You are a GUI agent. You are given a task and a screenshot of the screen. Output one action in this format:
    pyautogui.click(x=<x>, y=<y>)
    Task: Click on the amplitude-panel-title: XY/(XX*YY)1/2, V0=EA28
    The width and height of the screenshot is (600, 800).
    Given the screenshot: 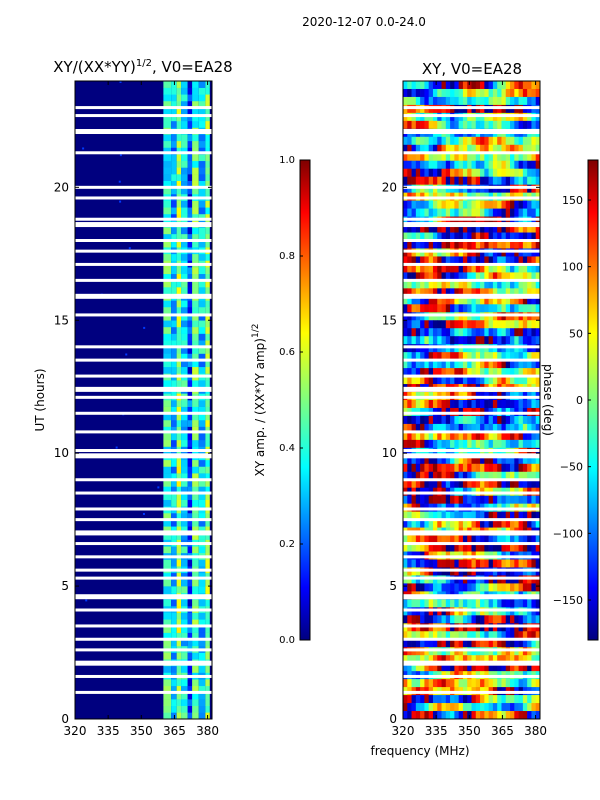 What is the action you would take?
    pyautogui.click(x=142, y=67)
    